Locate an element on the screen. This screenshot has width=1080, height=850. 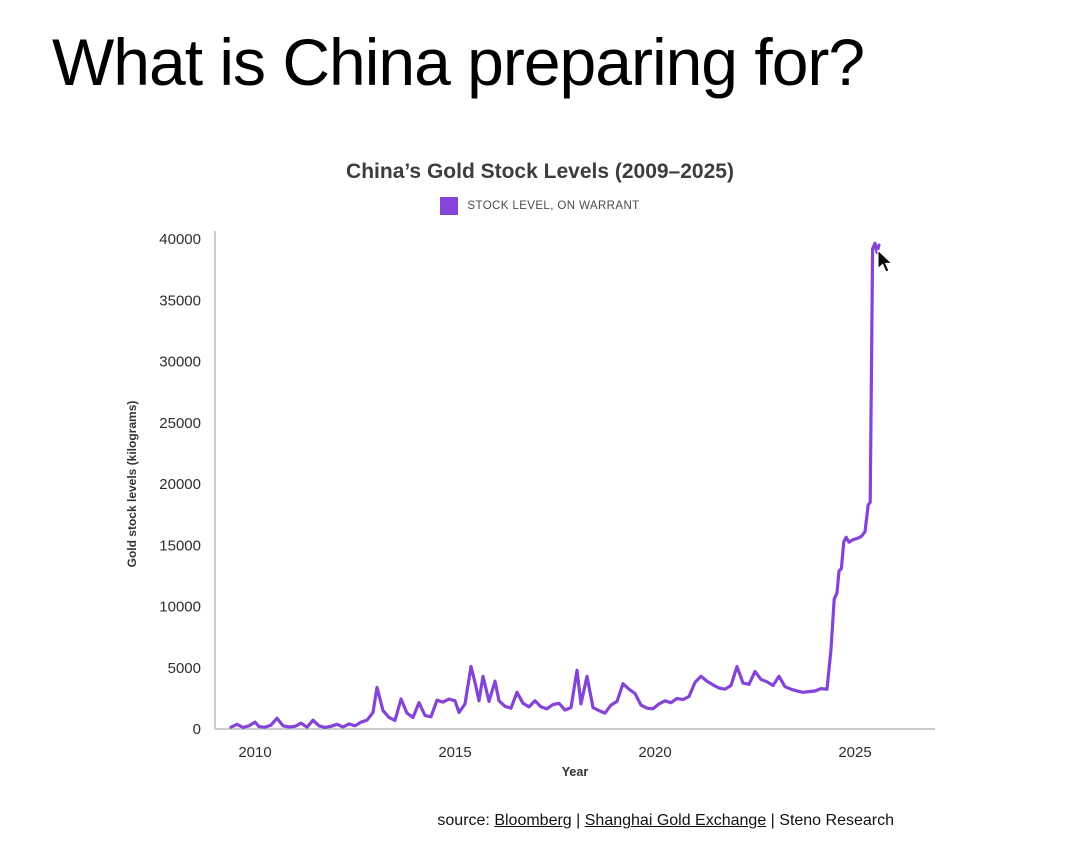
source-prefix: source: is located at coordinates (466, 820).